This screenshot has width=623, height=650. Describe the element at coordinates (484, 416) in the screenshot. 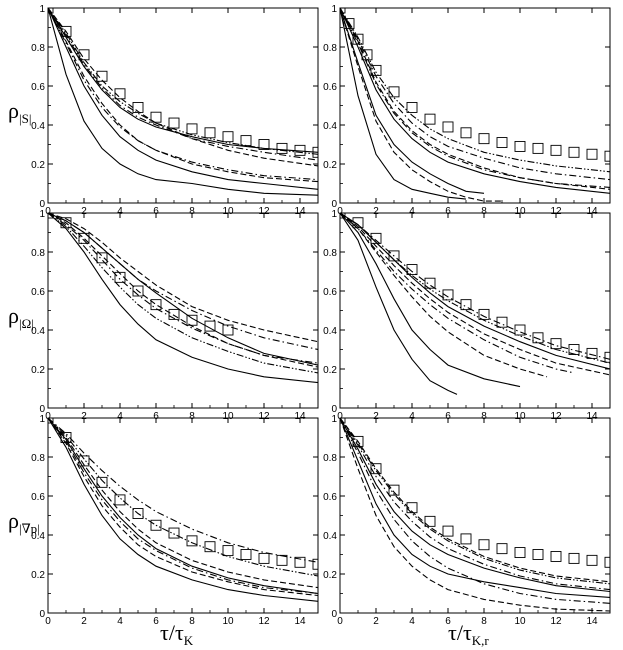

I see `x-tick-label: 8` at that location.